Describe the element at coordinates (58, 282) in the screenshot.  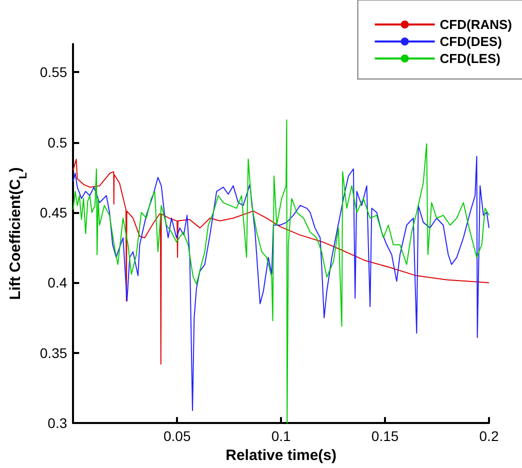
I see `y-tick-label: 0.4` at that location.